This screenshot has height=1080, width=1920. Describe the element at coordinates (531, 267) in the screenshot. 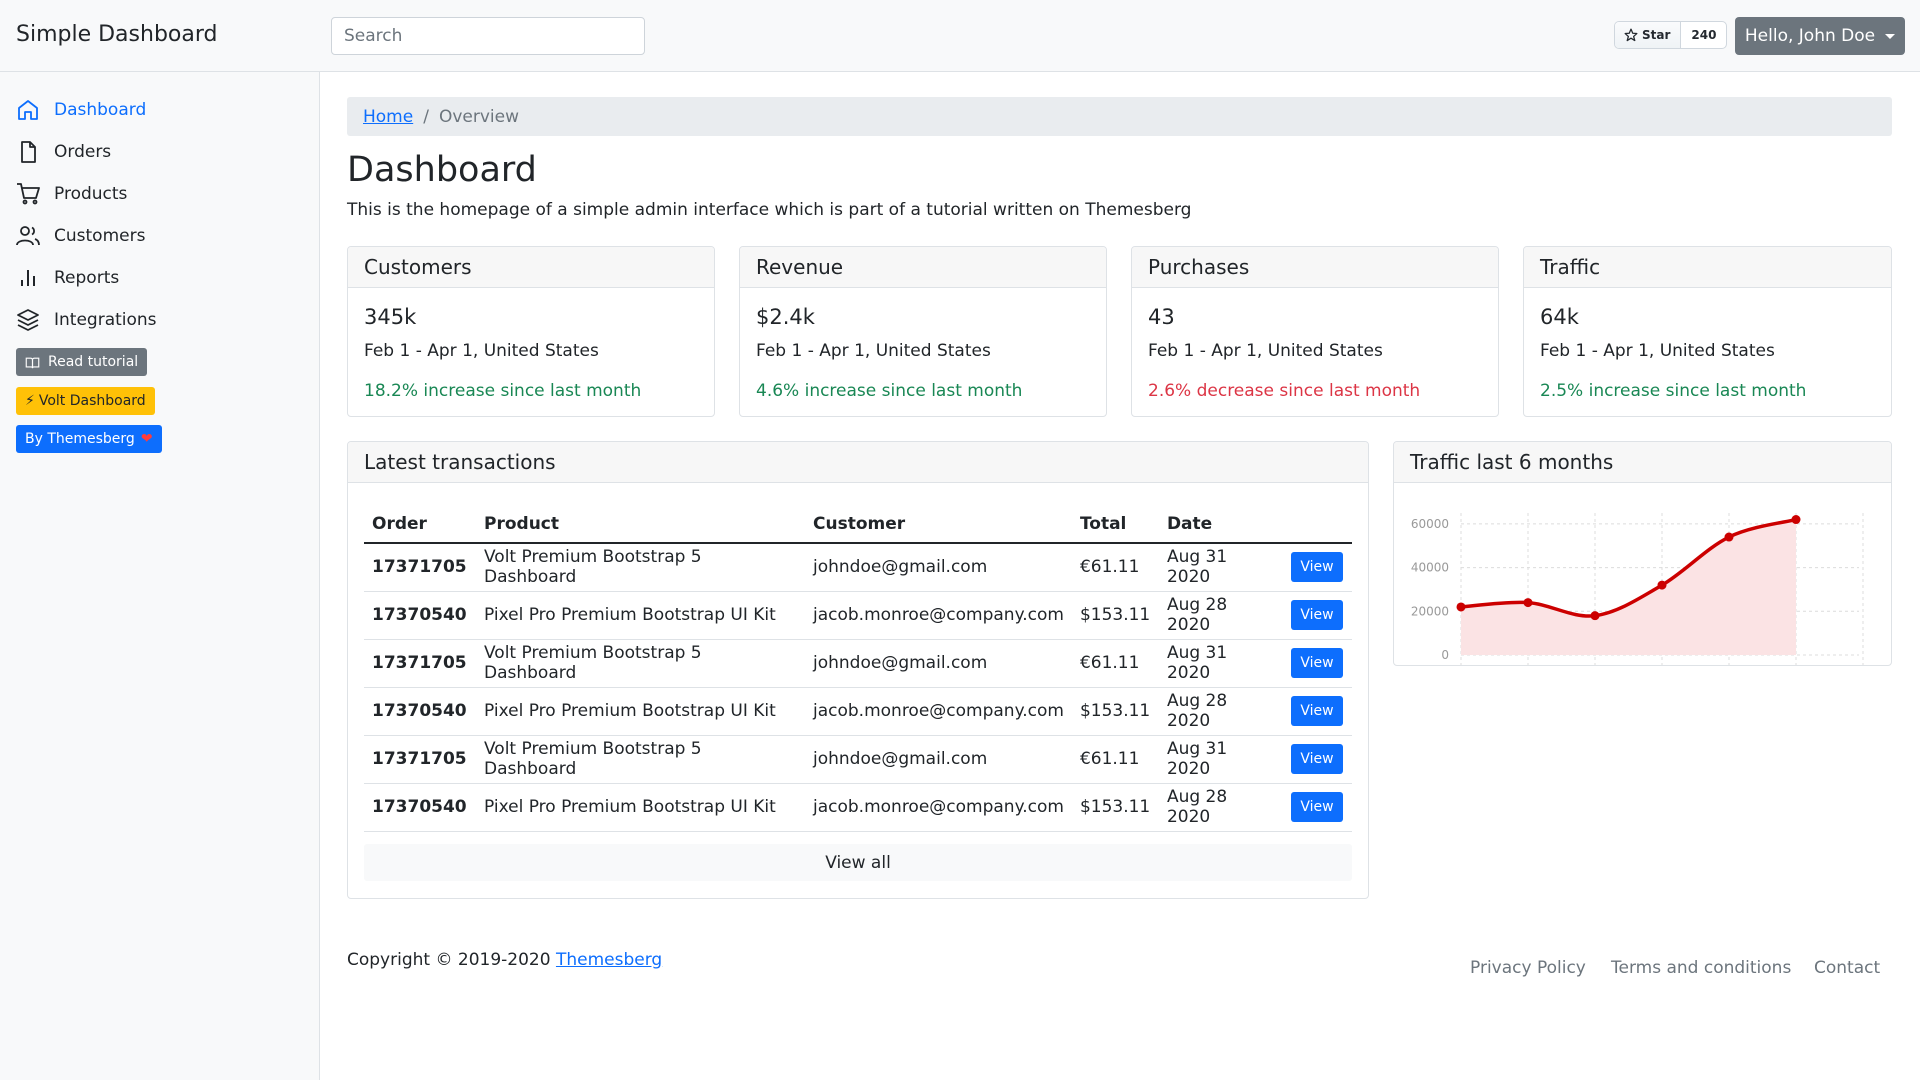

I see `stat-card-title: Customers` at that location.